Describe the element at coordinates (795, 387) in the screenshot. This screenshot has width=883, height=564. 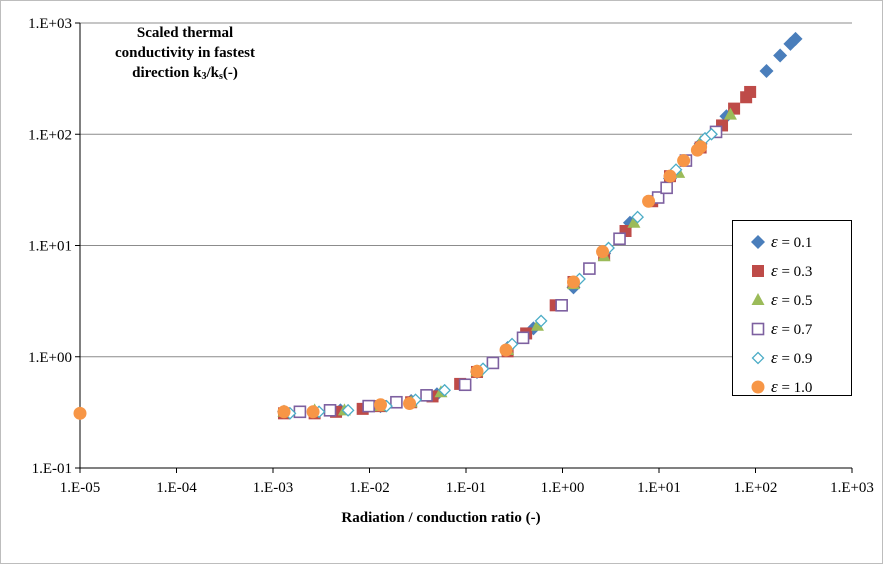
I see `legend-value: = 1.0` at that location.